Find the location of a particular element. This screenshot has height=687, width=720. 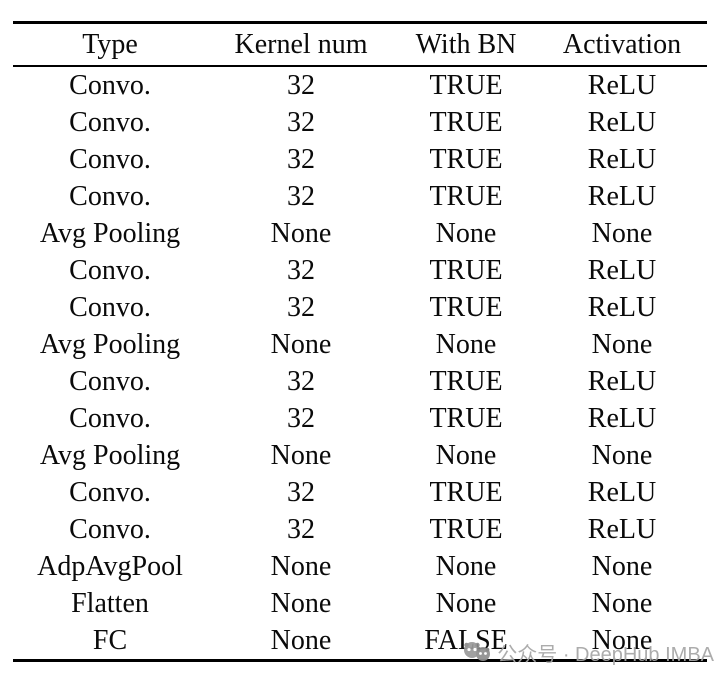

table-header: Type Kernel num With BN Activation is located at coordinates (360, 44).